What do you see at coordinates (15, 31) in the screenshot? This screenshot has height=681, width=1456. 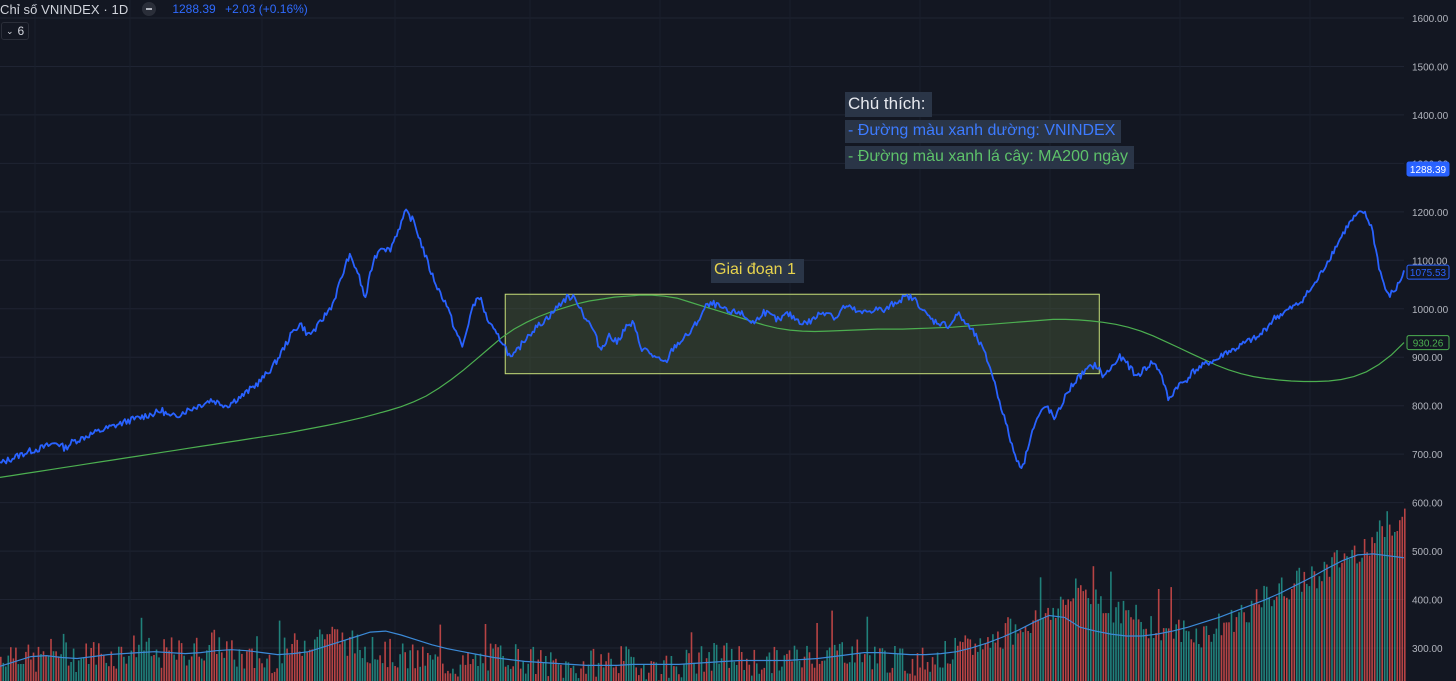 I see `indicators-toggle-button: ⌄ 6` at bounding box center [15, 31].